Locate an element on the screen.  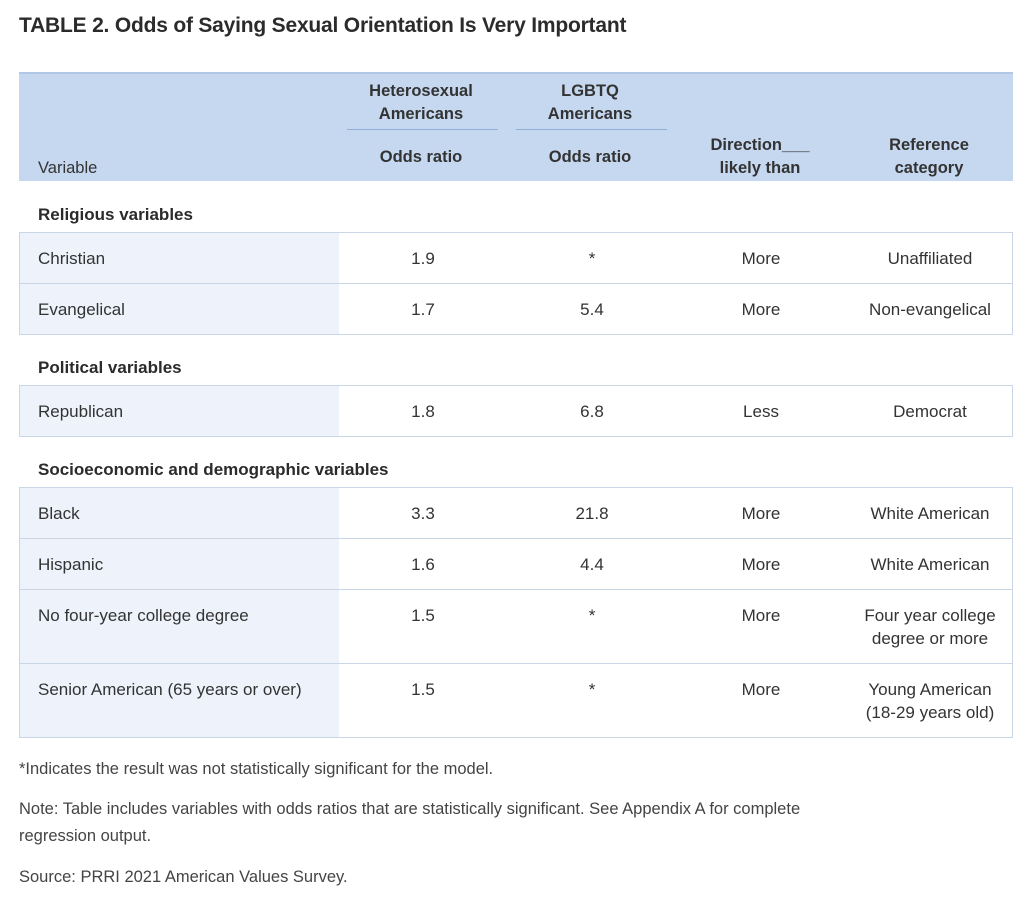
lgbtq-odds-cell: 4.4 is located at coordinates (592, 564).